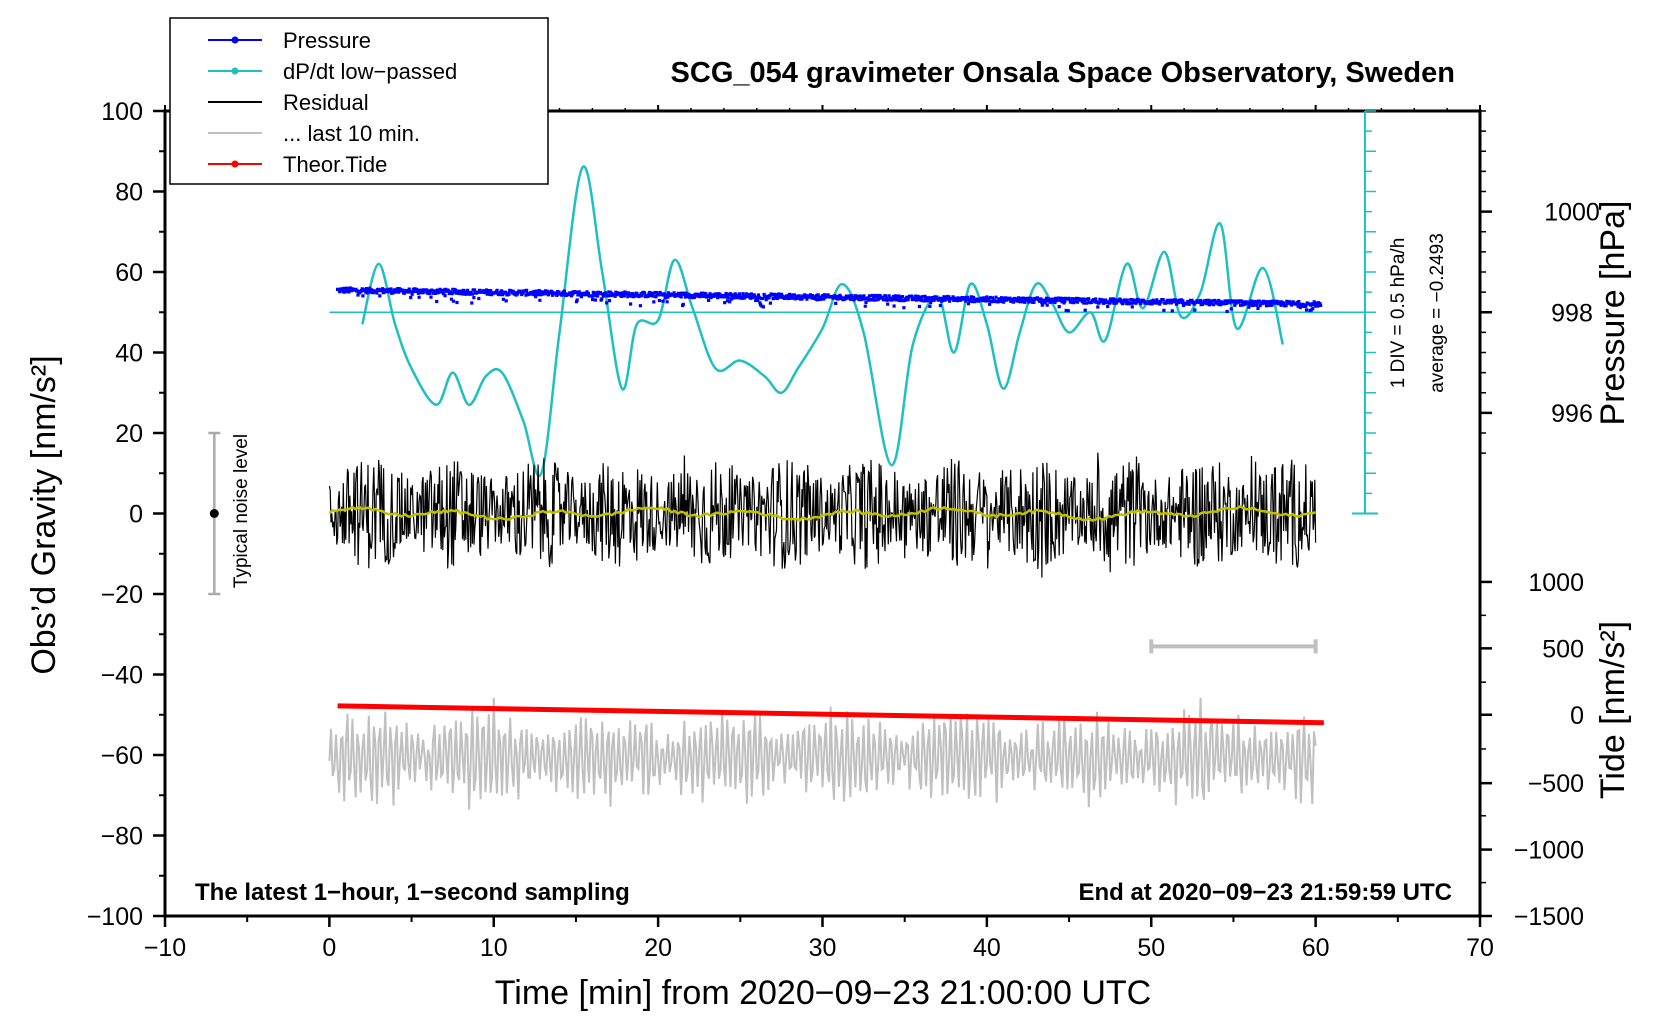  What do you see at coordinates (1563, 649) in the screenshot?
I see `tide-tick-label: 500` at bounding box center [1563, 649].